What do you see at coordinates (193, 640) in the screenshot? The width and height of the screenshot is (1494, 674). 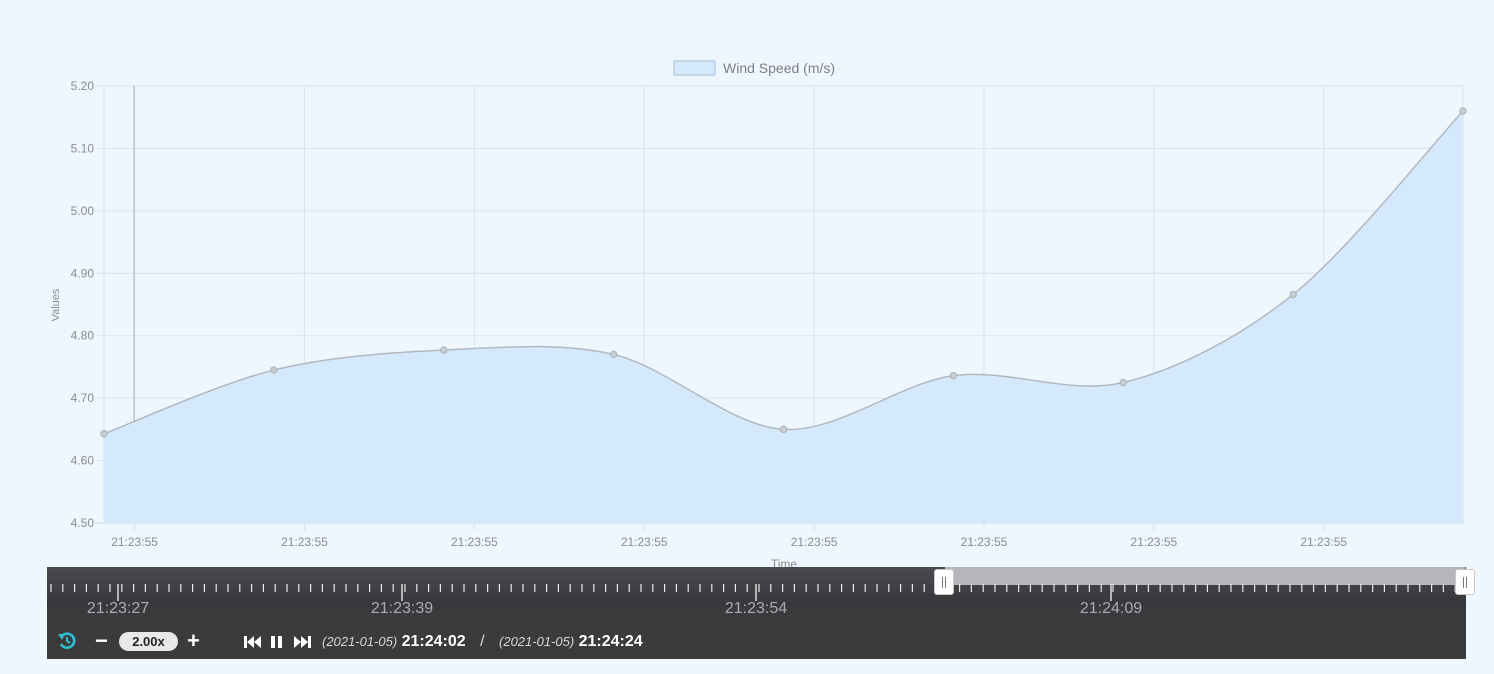 I see `speed-increase-button: +` at bounding box center [193, 640].